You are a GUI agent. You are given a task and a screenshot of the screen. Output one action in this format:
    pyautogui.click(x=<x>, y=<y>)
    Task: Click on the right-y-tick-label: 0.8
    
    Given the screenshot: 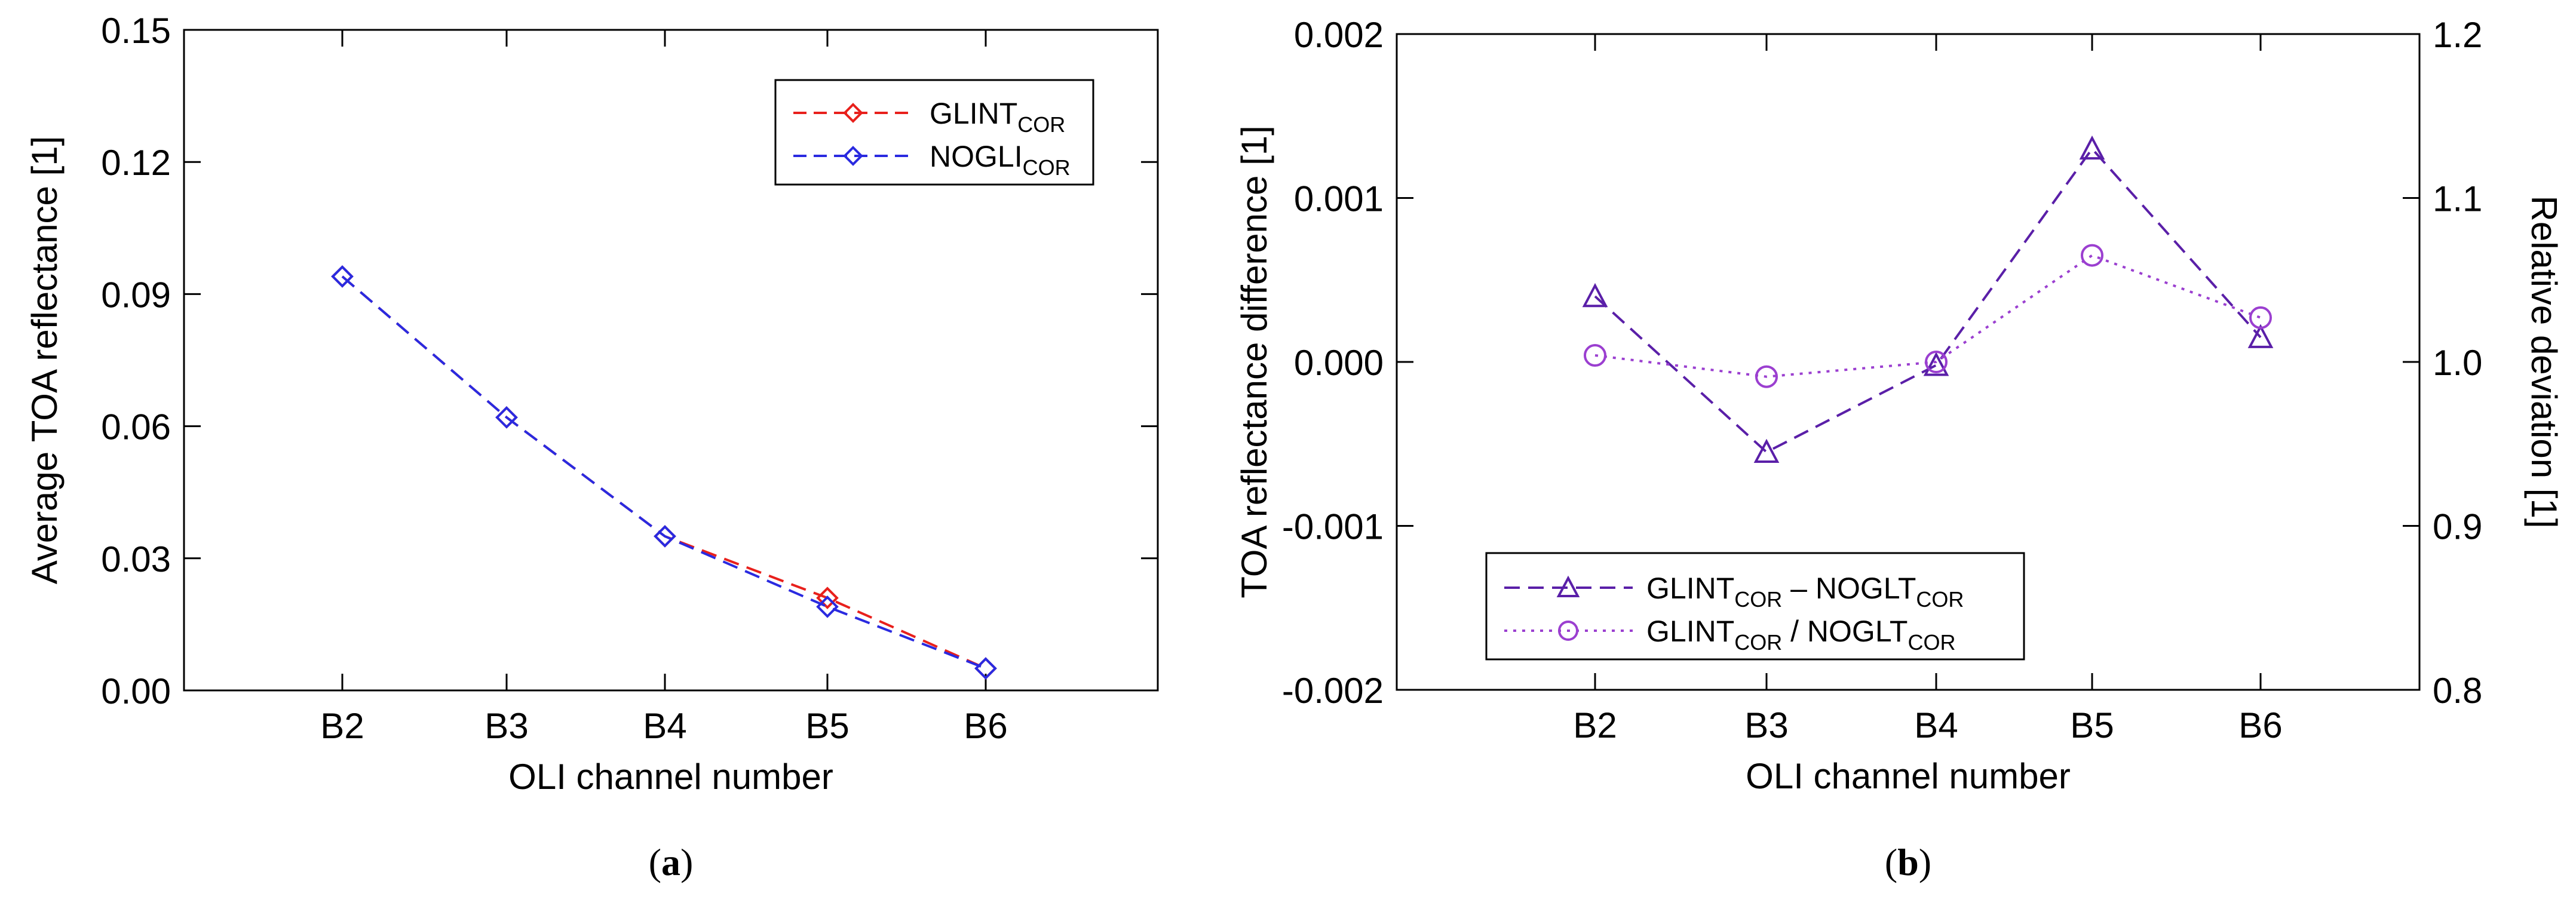 What is the action you would take?
    pyautogui.click(x=2457, y=691)
    